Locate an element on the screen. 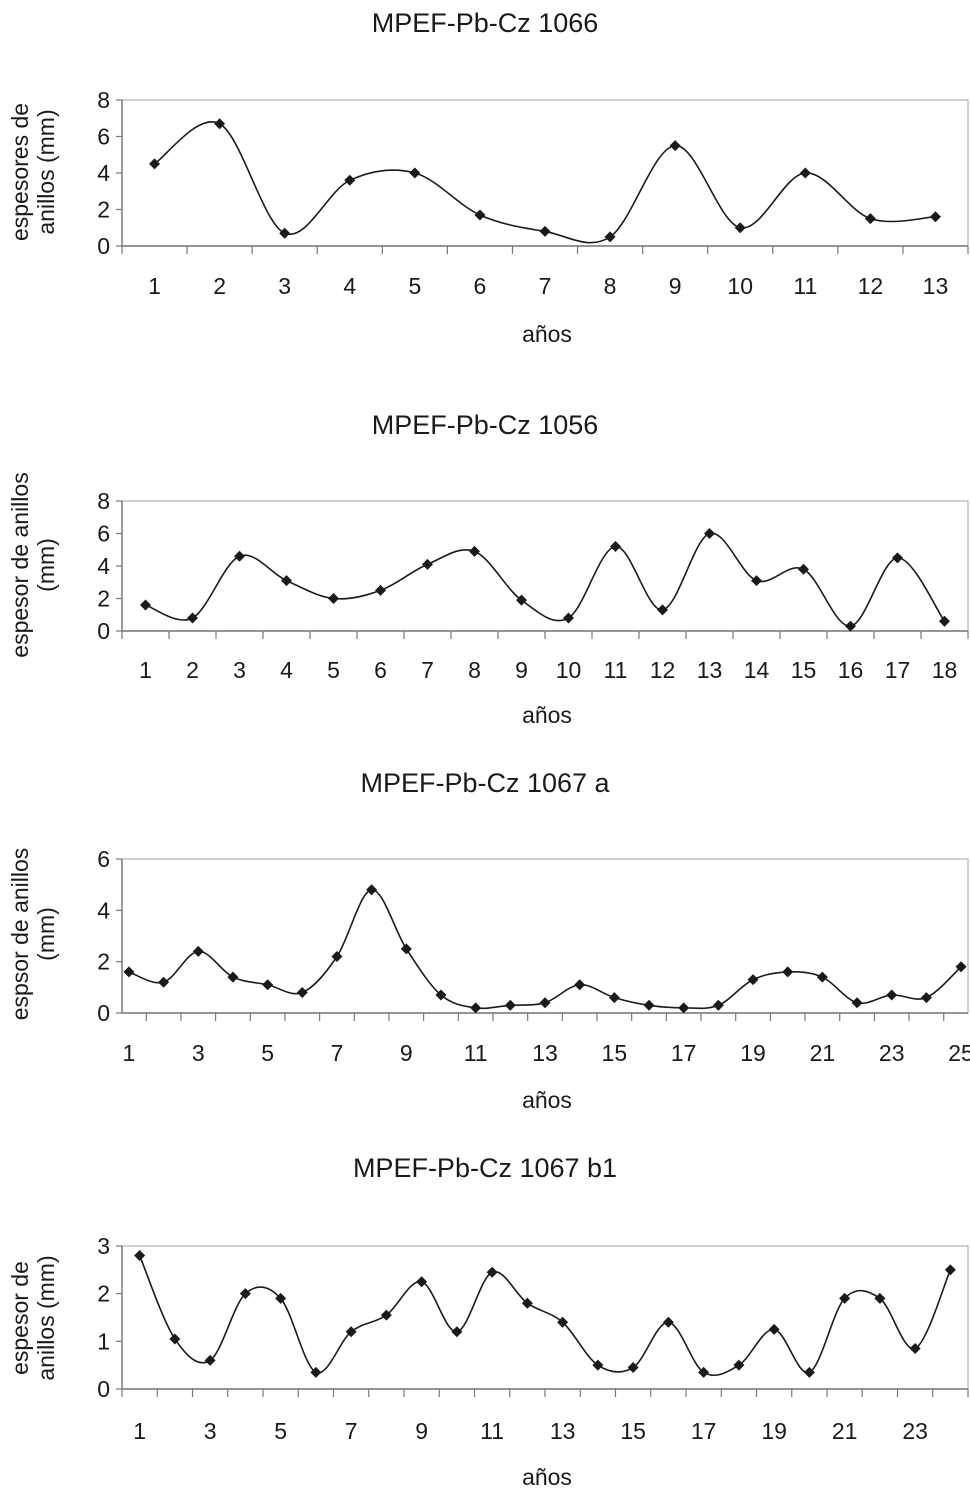 This screenshot has height=1492, width=970. x-tick-label: 18 is located at coordinates (945, 670).